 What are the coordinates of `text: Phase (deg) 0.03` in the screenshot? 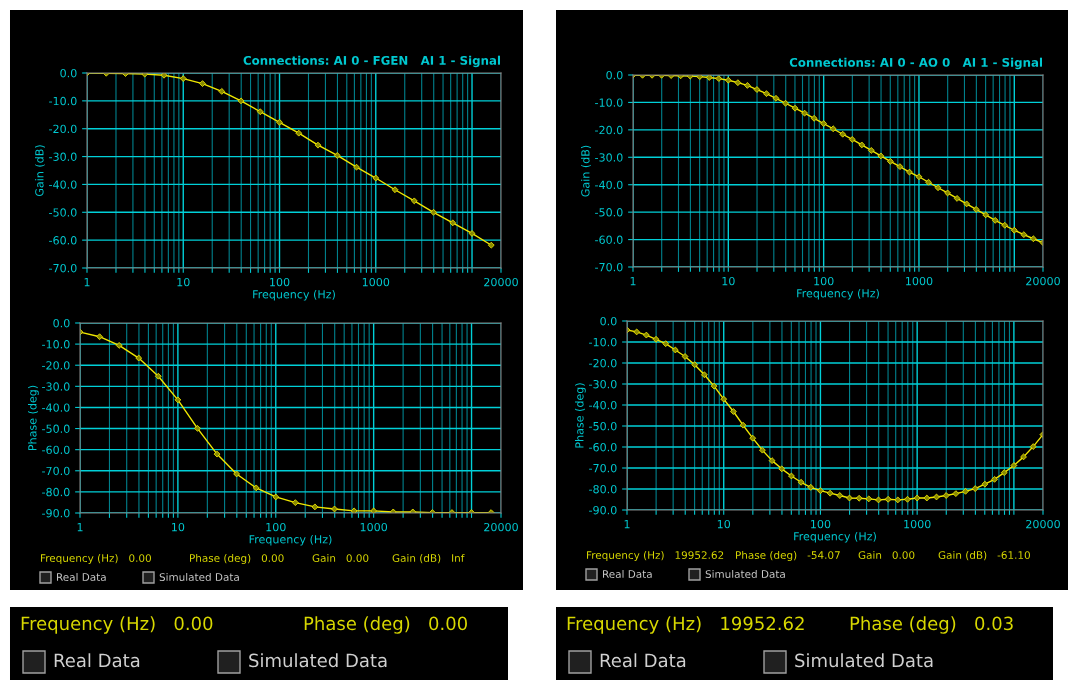 It's located at (931, 625).